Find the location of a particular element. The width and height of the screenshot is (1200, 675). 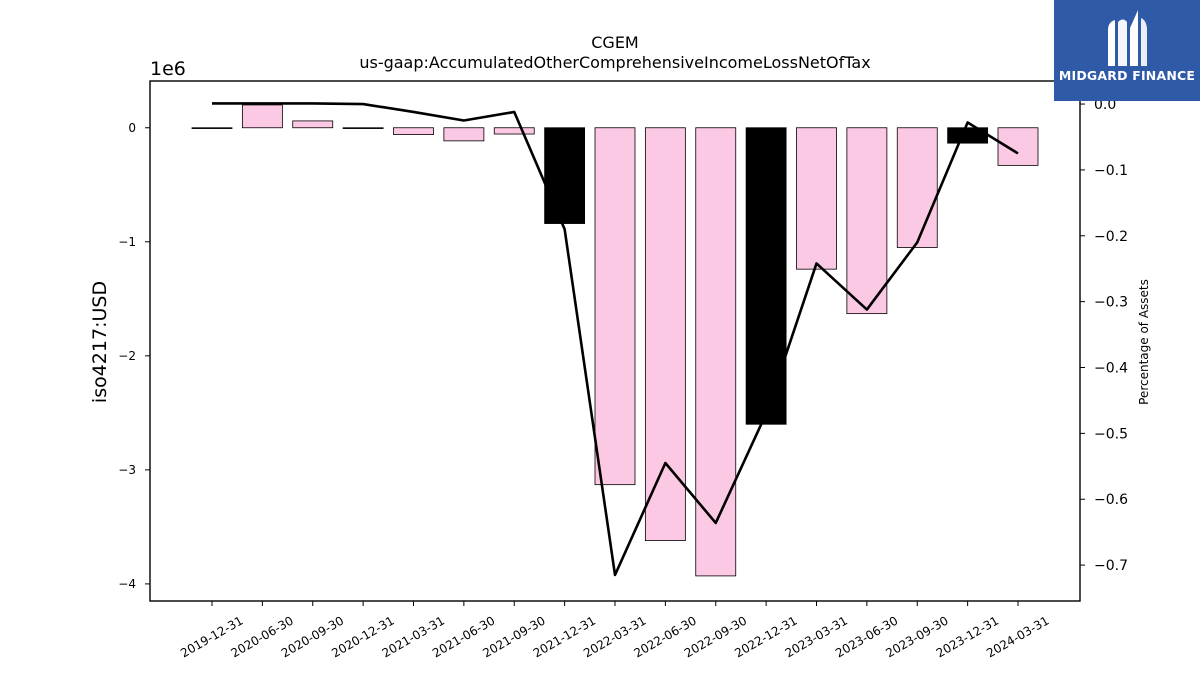

y2-tick-label: −0.7 is located at coordinates (1111, 566).